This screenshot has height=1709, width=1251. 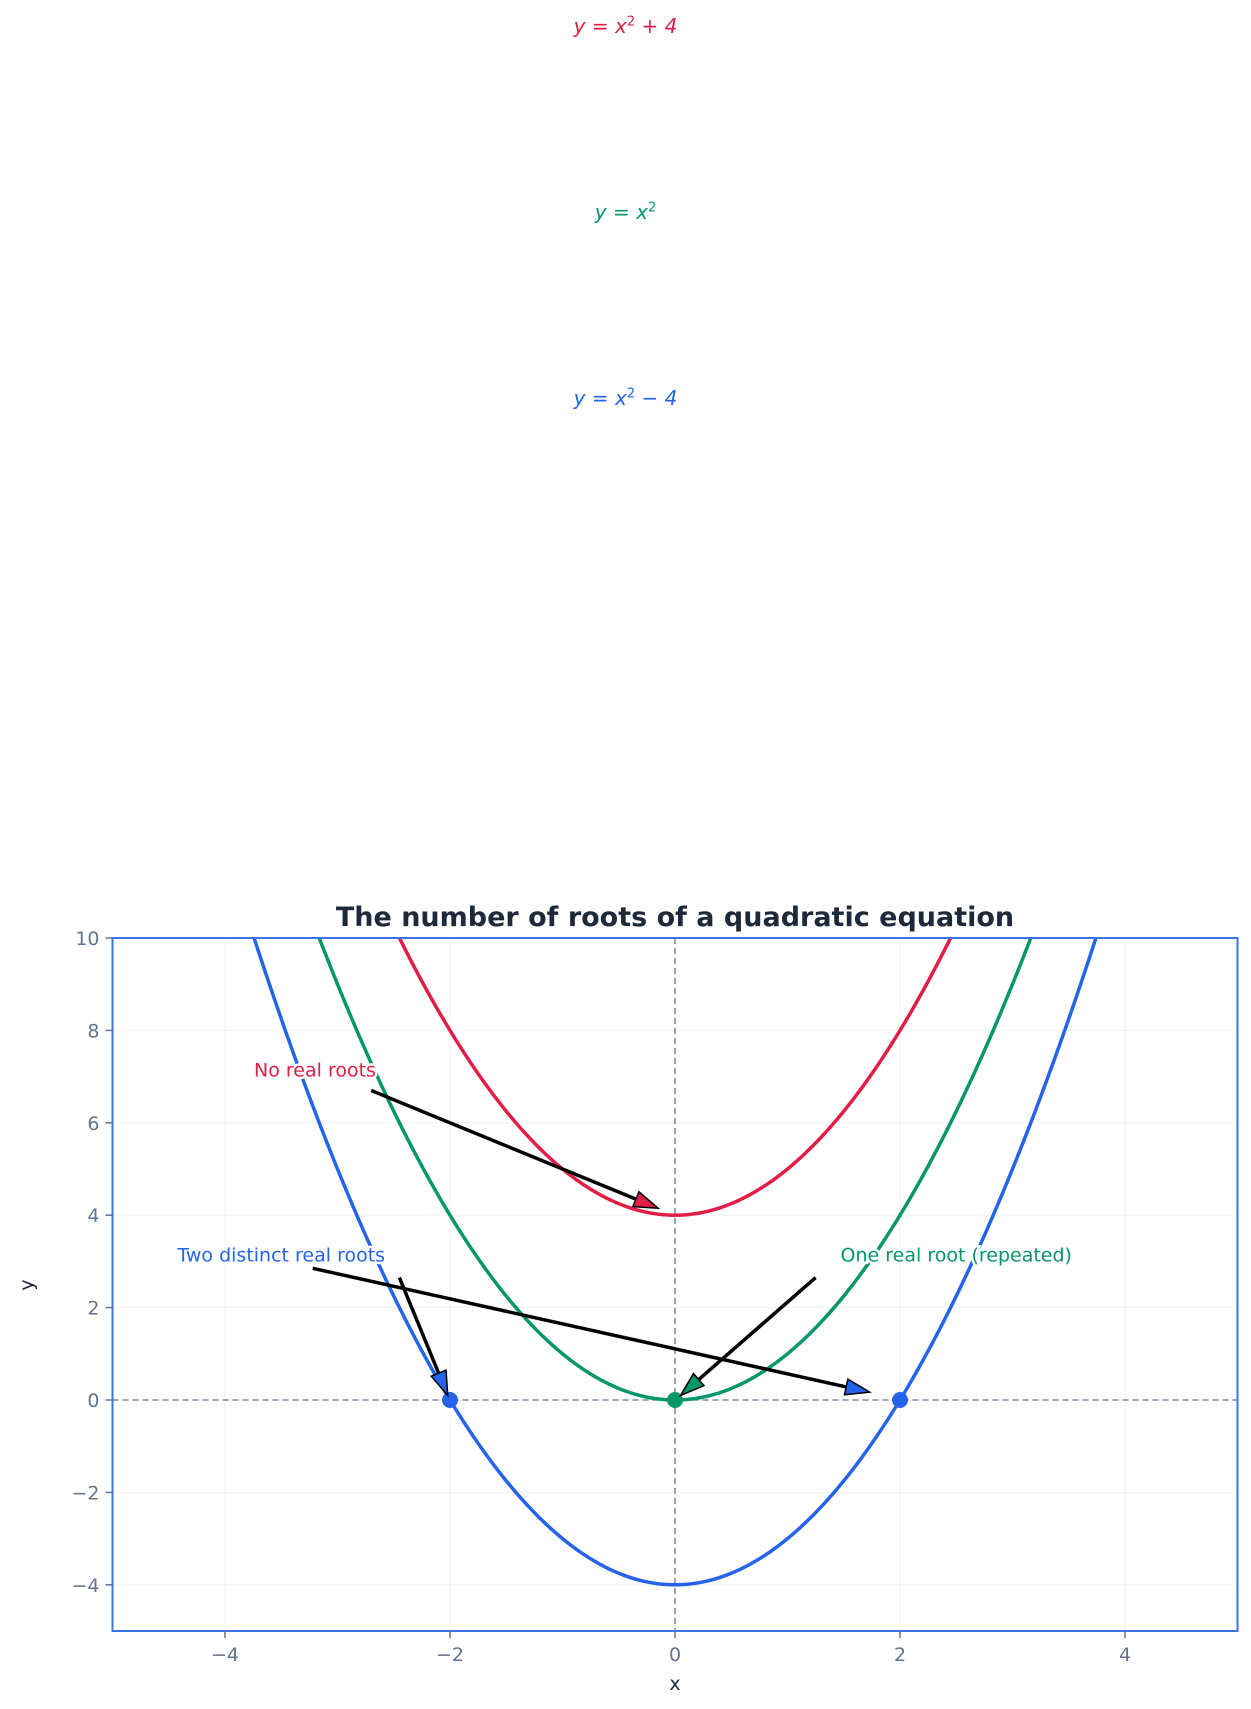 I want to click on y-axis-label: y, so click(x=27, y=1284).